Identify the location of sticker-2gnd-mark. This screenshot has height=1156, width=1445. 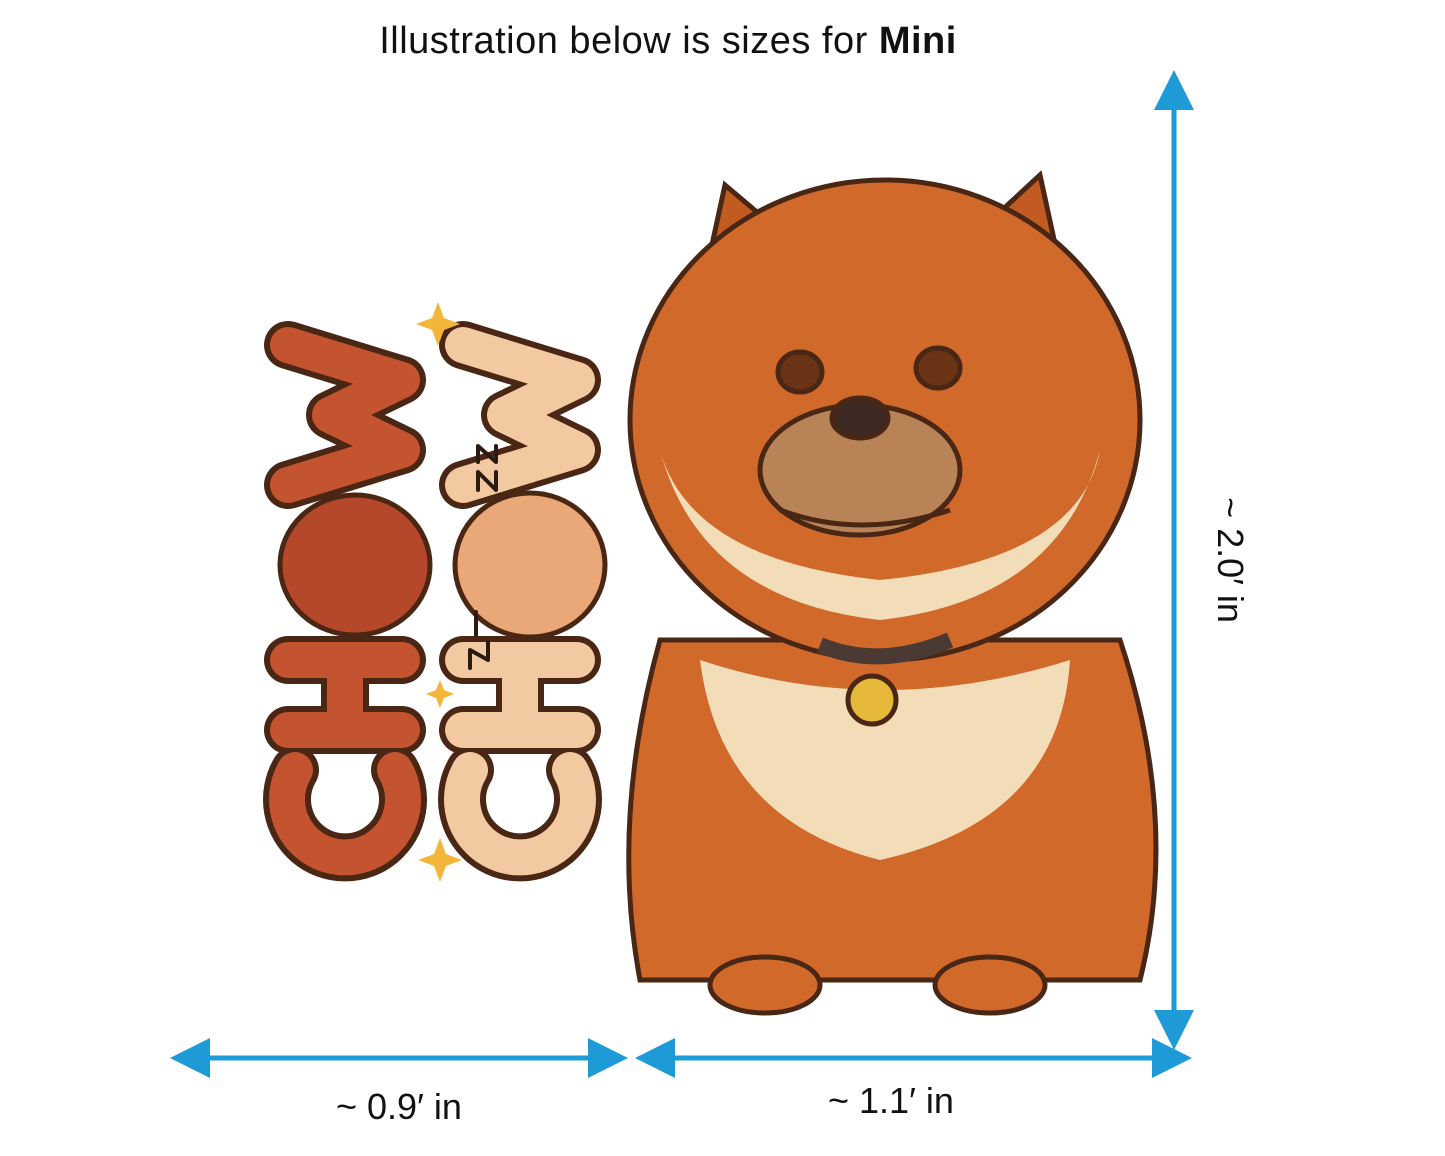
(479, 640).